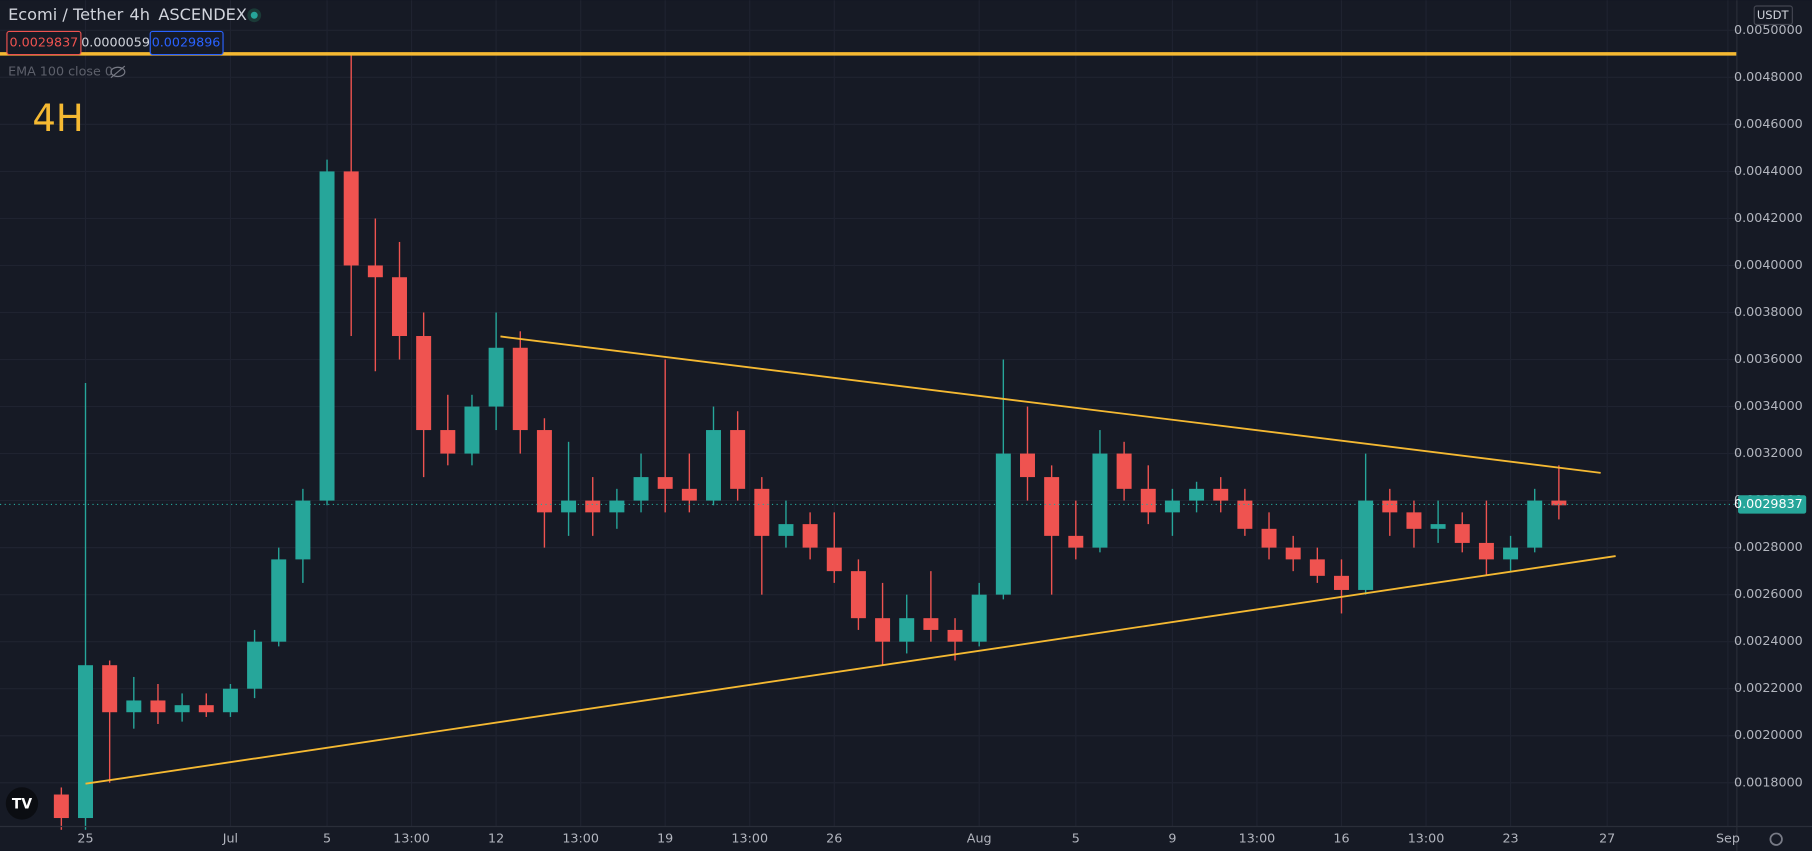 The width and height of the screenshot is (1812, 851). Describe the element at coordinates (1772, 504) in the screenshot. I see `last-price-box` at that location.